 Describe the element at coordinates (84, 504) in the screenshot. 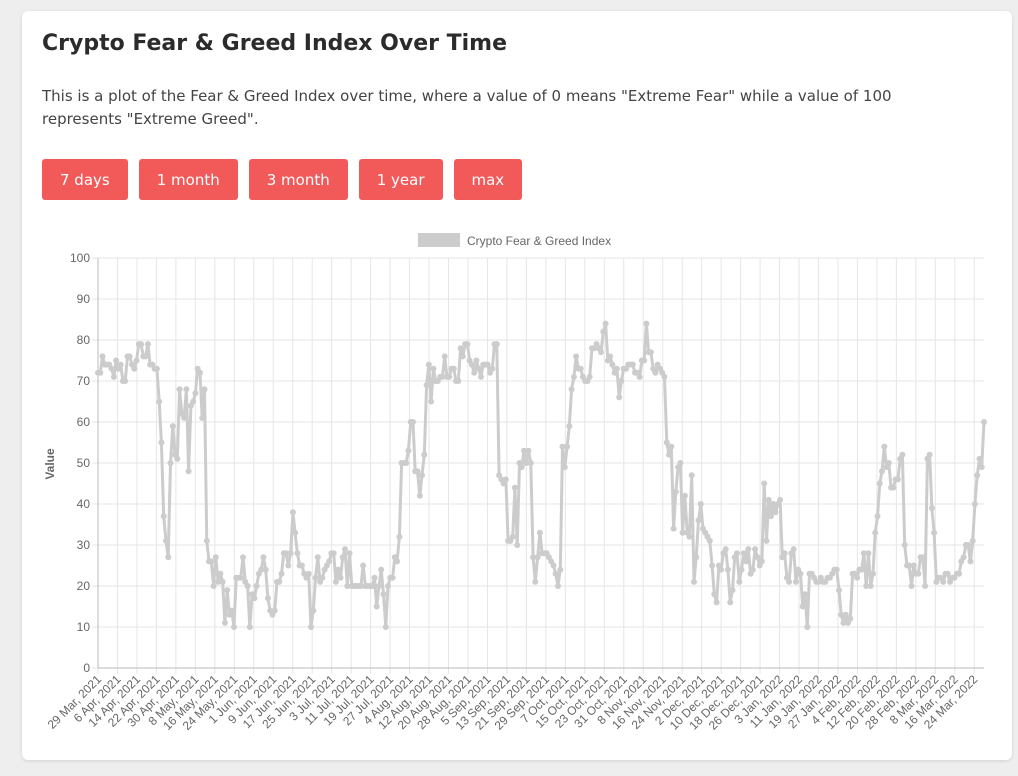

I see `y-tick-label: 40` at that location.